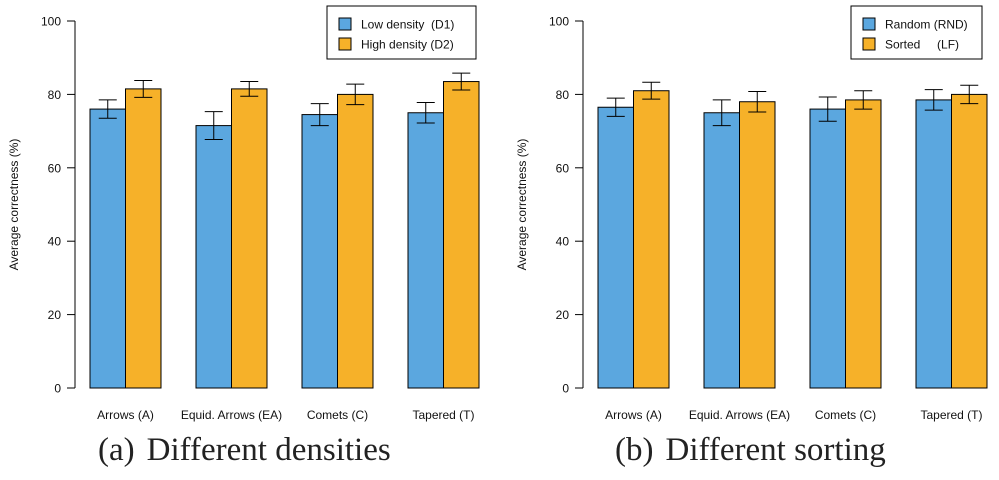 The image size is (999, 480). I want to click on legend-label: Low density (D1), so click(407, 25).